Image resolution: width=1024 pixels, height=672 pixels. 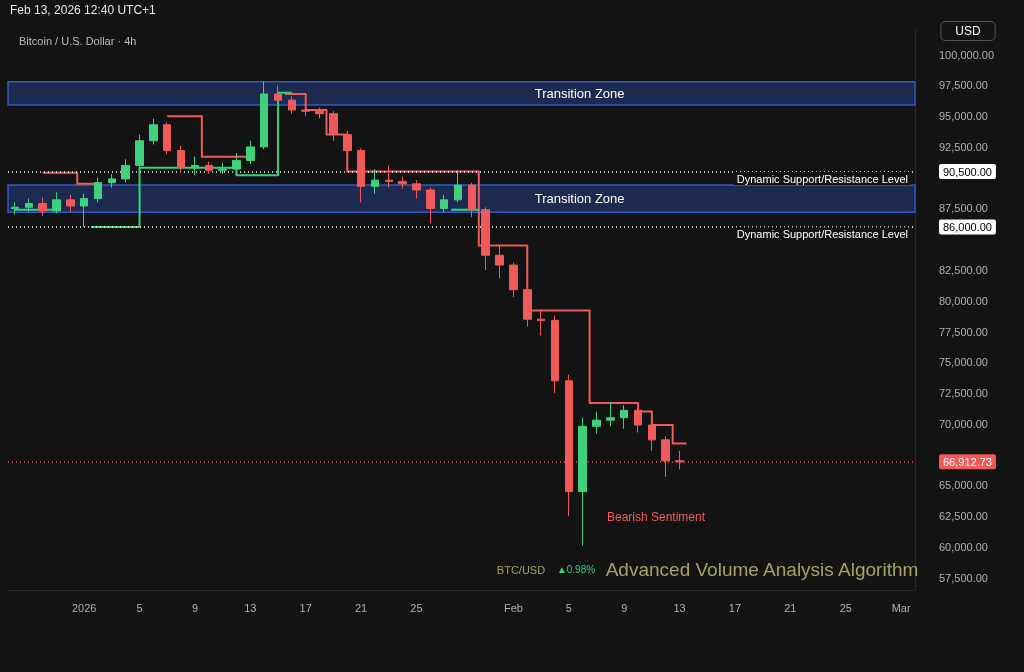 What do you see at coordinates (963, 546) in the screenshot?
I see `y-tick-label: 60,000.00` at bounding box center [963, 546].